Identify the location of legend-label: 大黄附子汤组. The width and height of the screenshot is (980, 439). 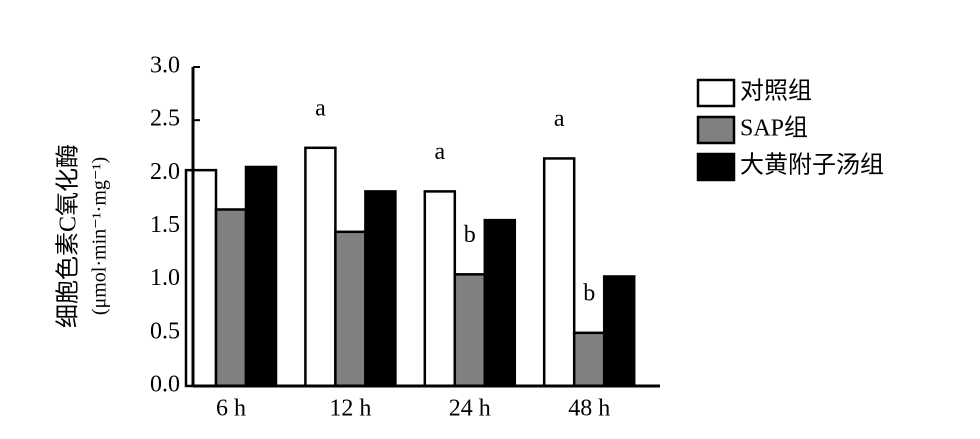
(812, 165).